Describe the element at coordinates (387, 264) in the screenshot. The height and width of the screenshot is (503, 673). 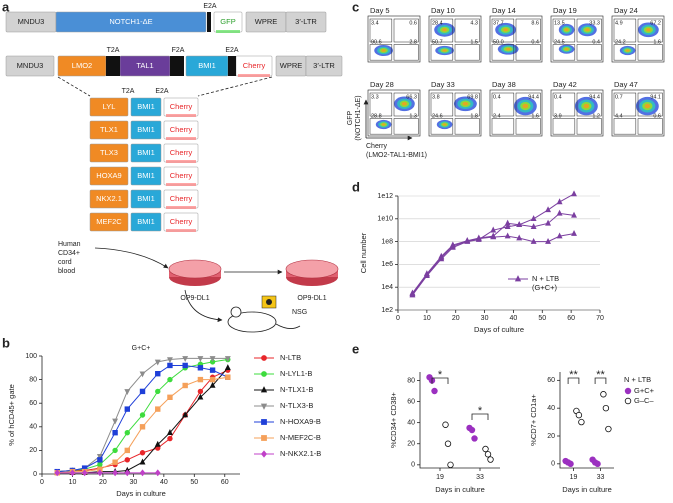
I see `y-tick-label: 1e6` at that location.